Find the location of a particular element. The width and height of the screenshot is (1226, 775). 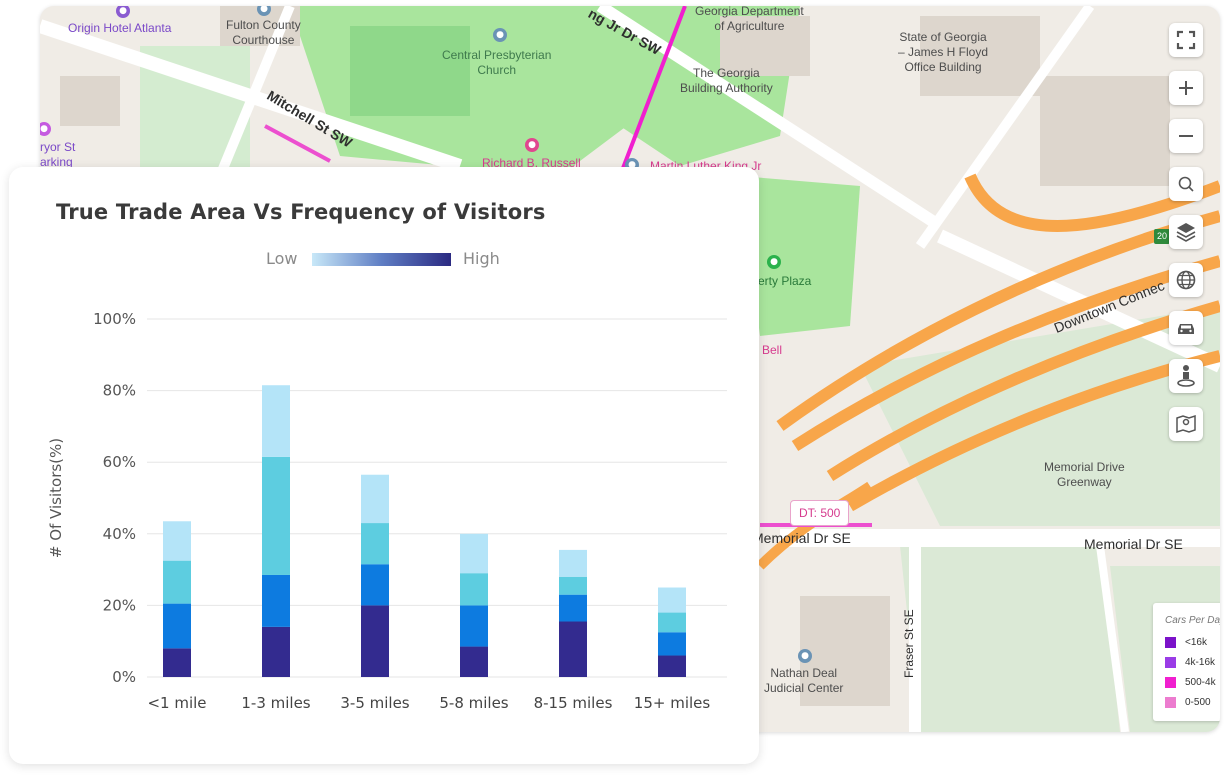

x-tick-label: 5-8 miles is located at coordinates (473, 703).